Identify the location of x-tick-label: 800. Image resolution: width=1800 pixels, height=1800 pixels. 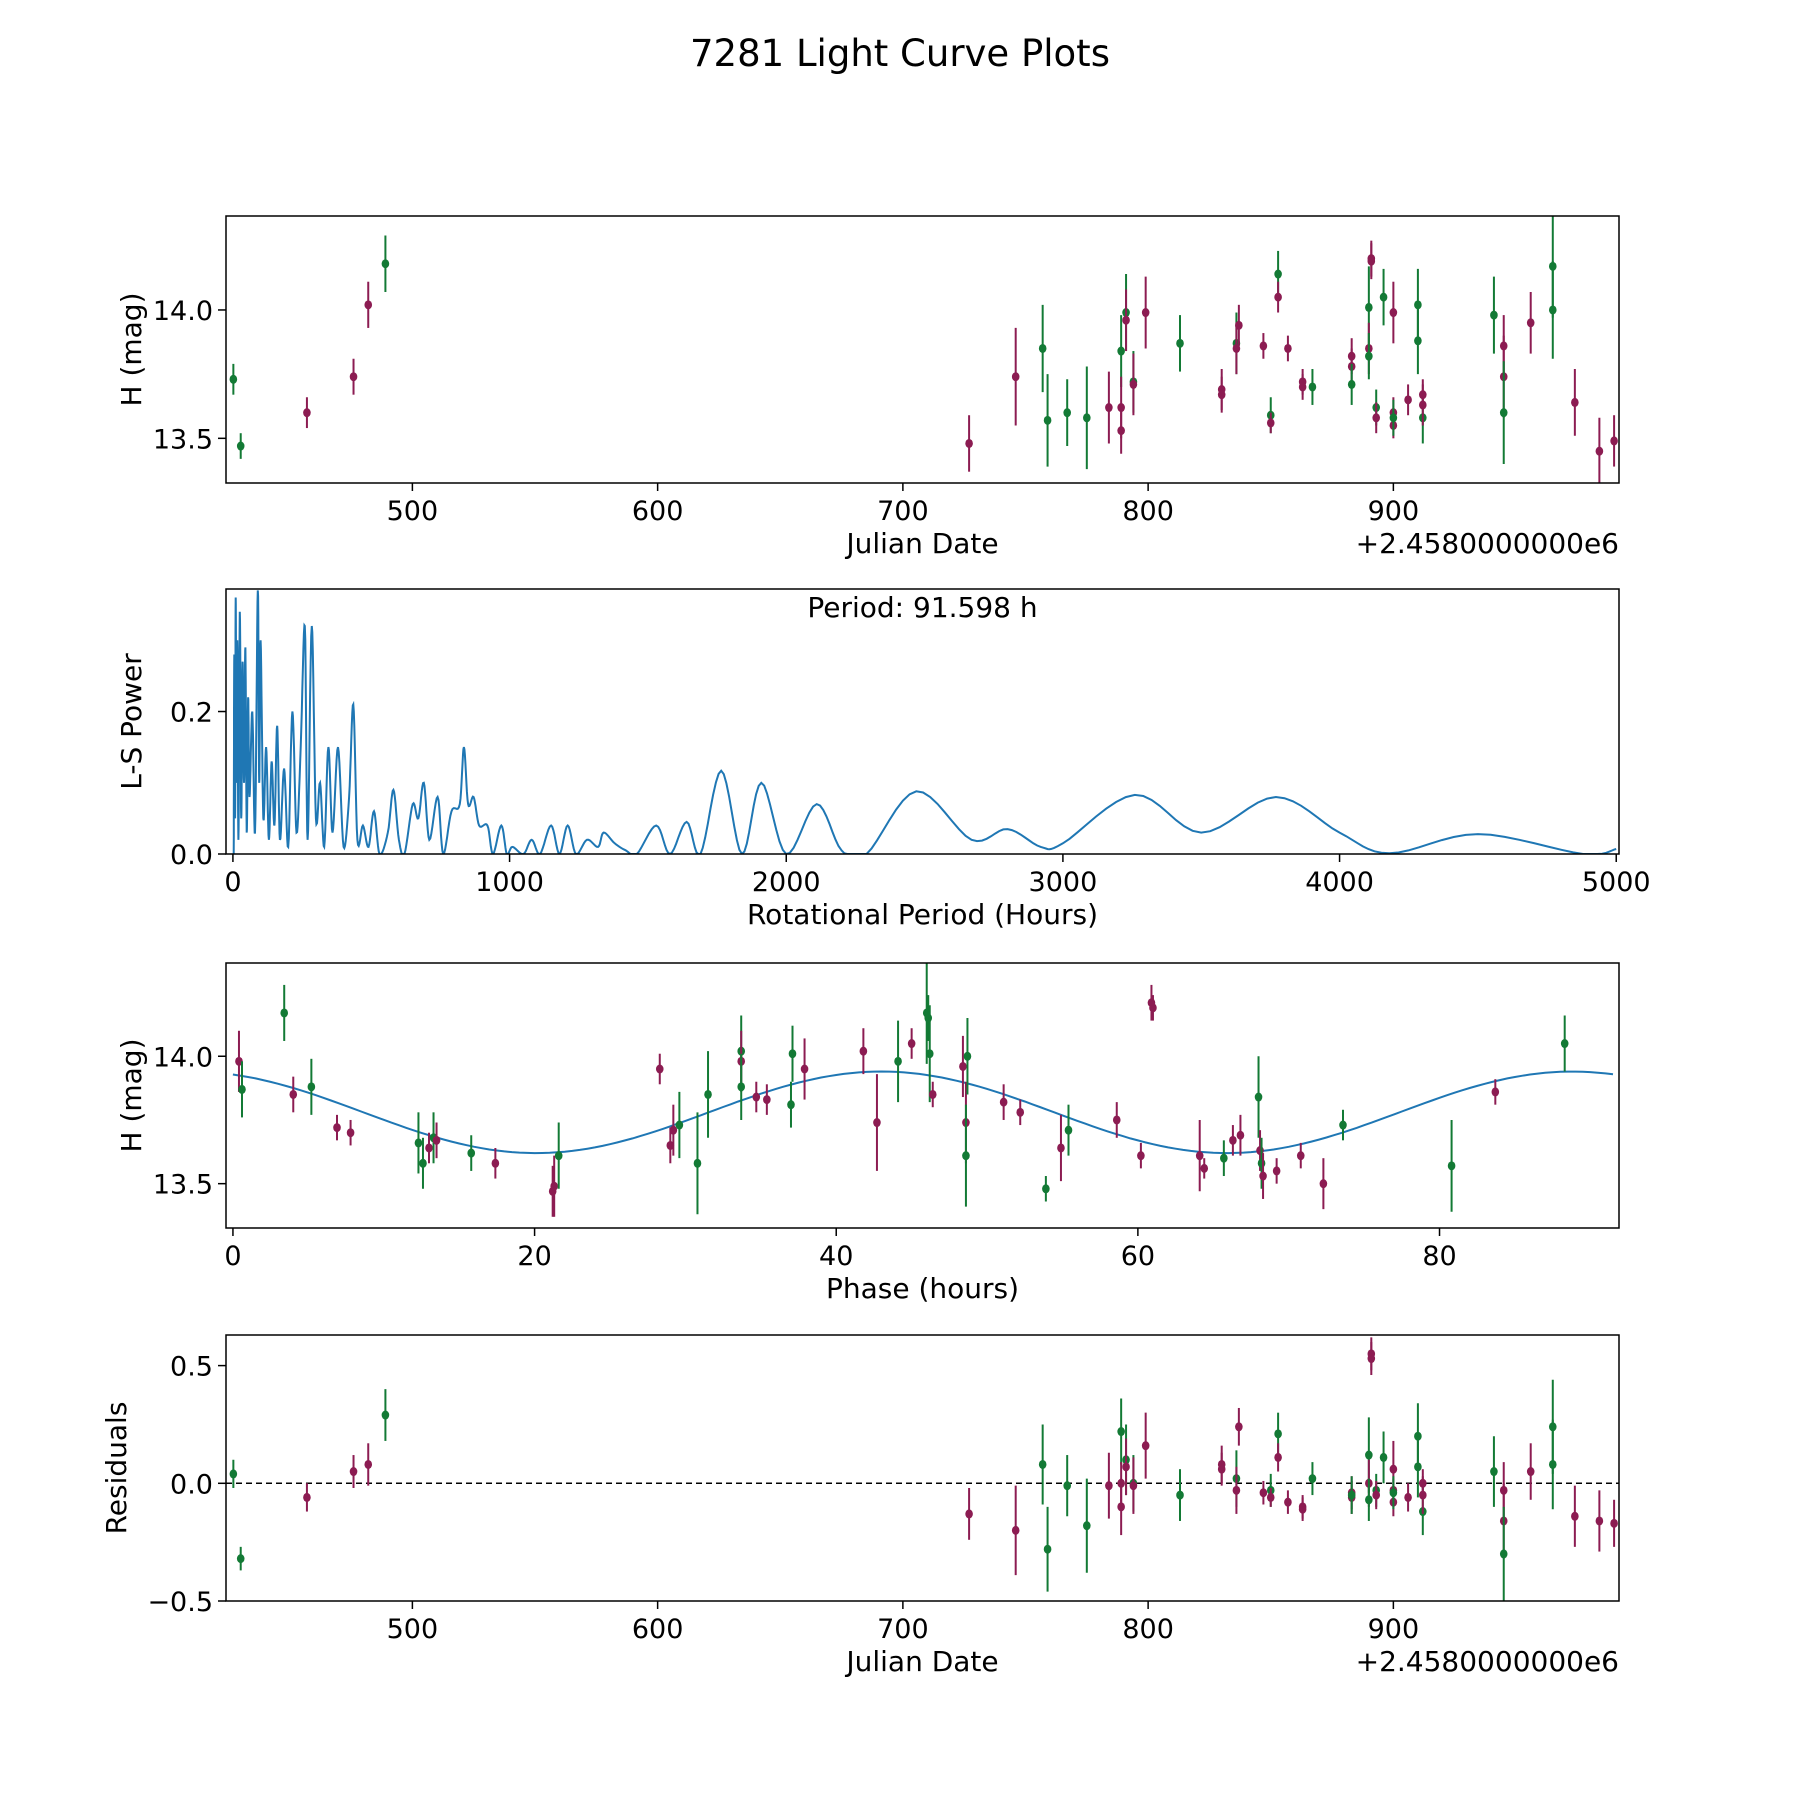
(1148, 1629).